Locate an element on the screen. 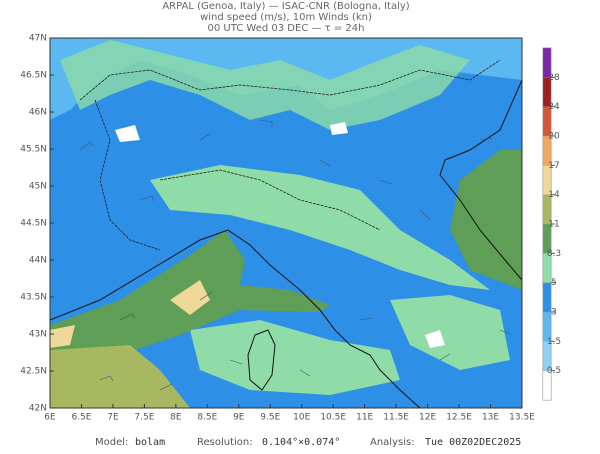 The height and width of the screenshot is (454, 600). x-tick-label: 8E is located at coordinates (176, 418).